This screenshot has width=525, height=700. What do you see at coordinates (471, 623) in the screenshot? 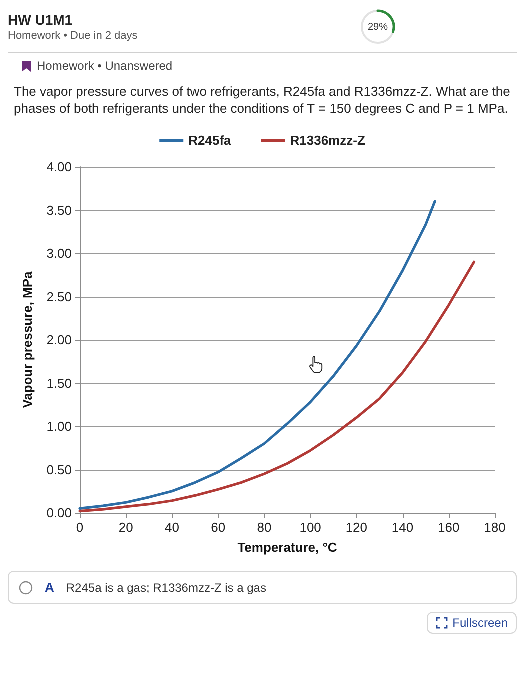
I see `fullscreen-button: Fullscreen` at bounding box center [471, 623].